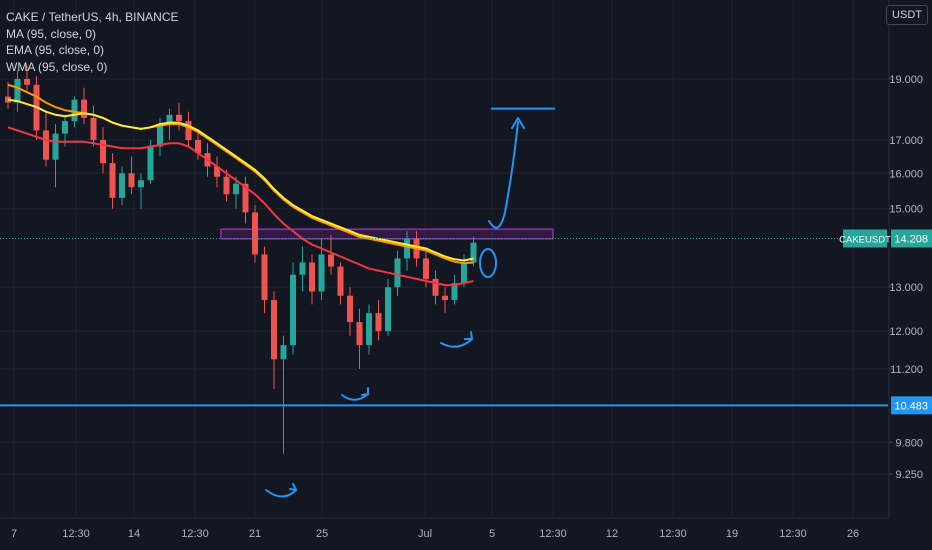 The height and width of the screenshot is (550, 932). What do you see at coordinates (425, 534) in the screenshot?
I see `time-tick-label: Jul` at bounding box center [425, 534].